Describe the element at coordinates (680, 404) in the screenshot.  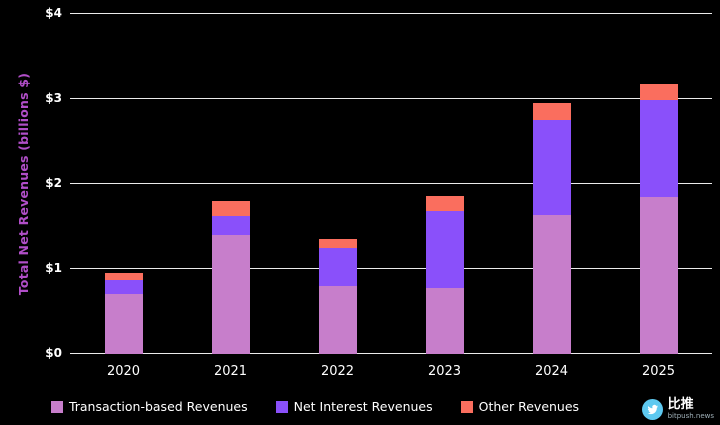
I see `watermark-brand: 比推` at that location.